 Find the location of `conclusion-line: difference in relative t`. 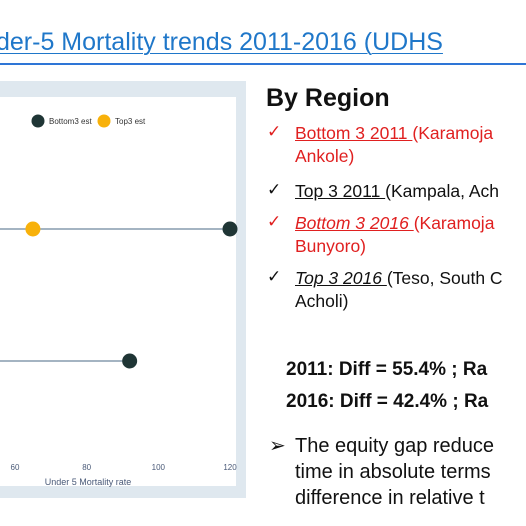

conclusion-line: difference in relative t is located at coordinates (390, 498).